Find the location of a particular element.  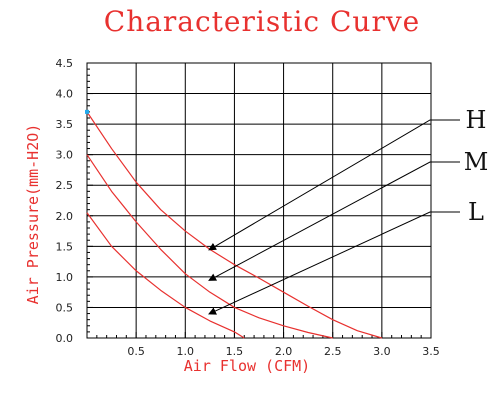

y-tick-label: 0.0 is located at coordinates (65, 338).